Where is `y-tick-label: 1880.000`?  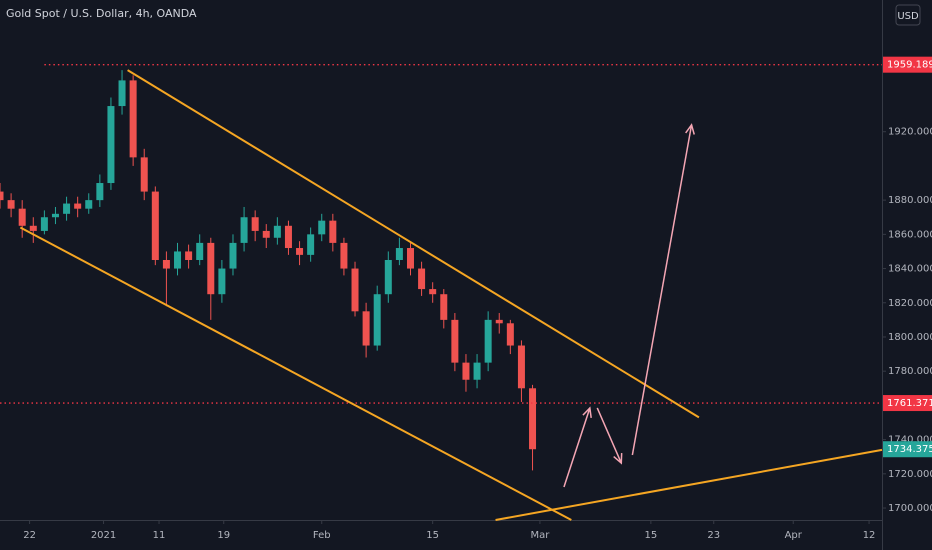
y-tick-label: 1880.000 is located at coordinates (910, 200).